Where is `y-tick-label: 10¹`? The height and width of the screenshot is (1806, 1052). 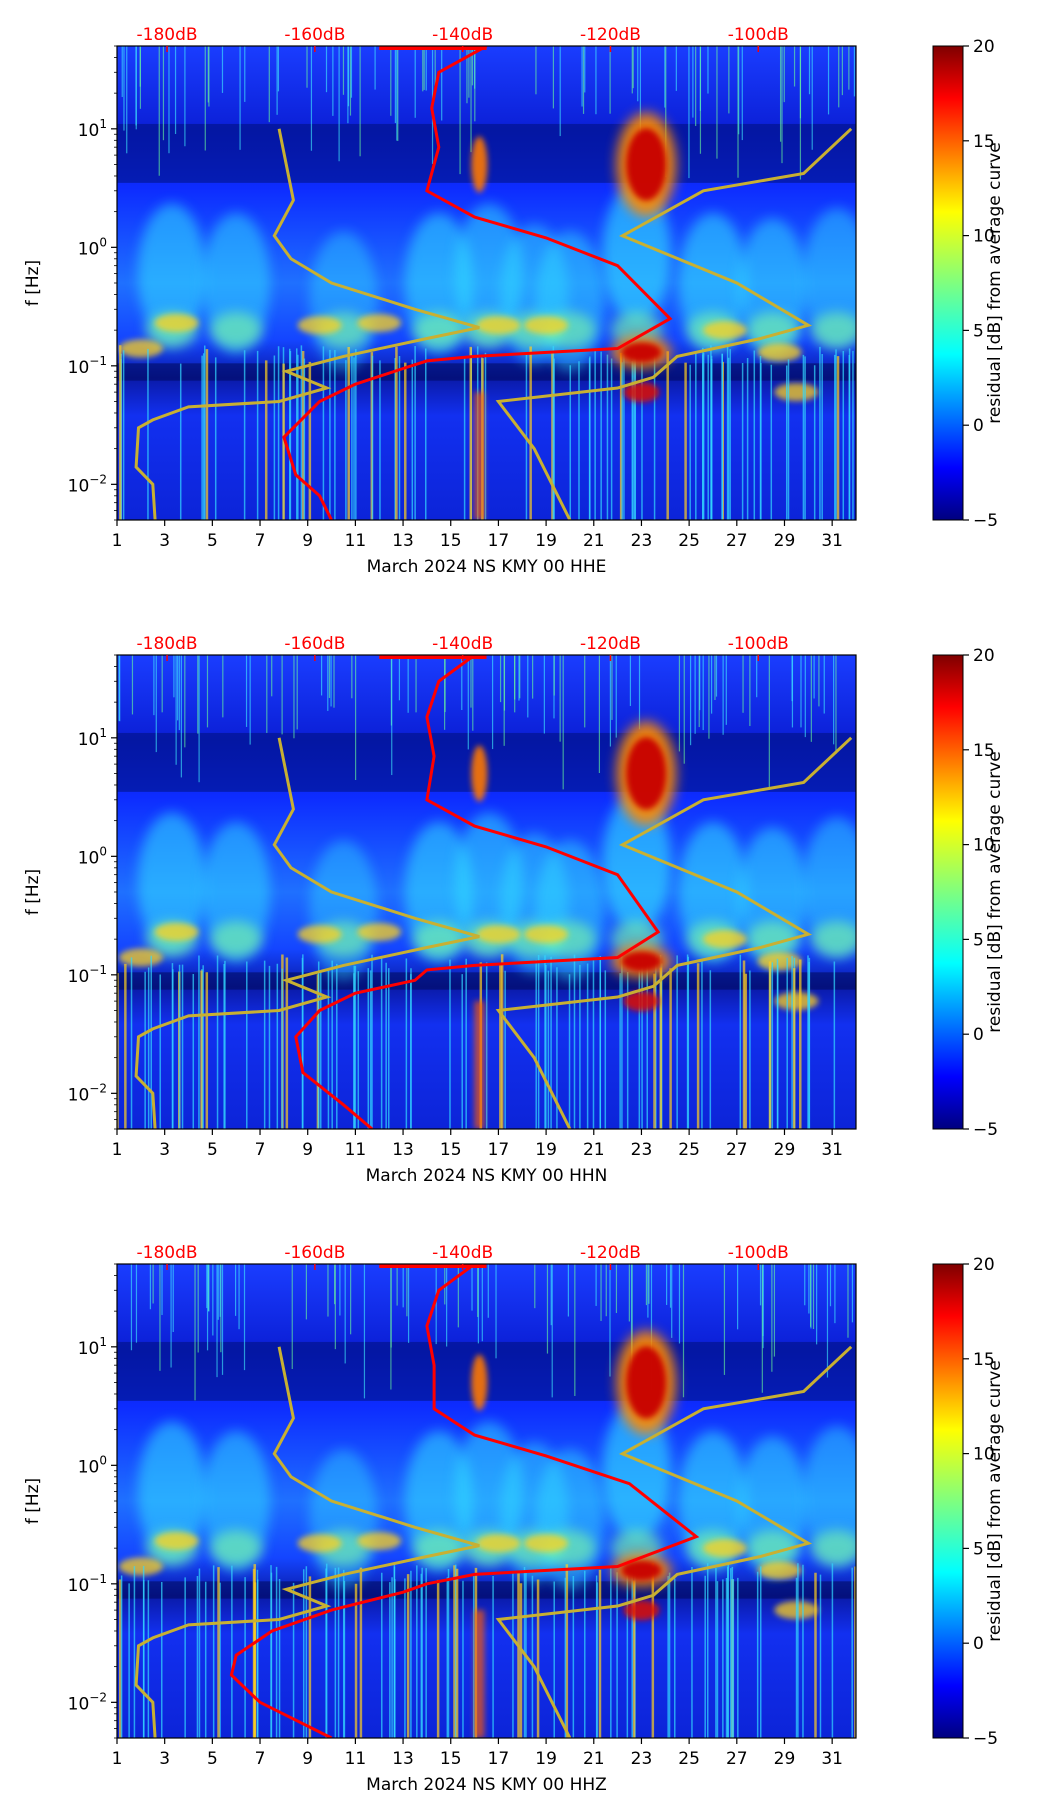 y-tick-label: 10¹ is located at coordinates (92, 129).